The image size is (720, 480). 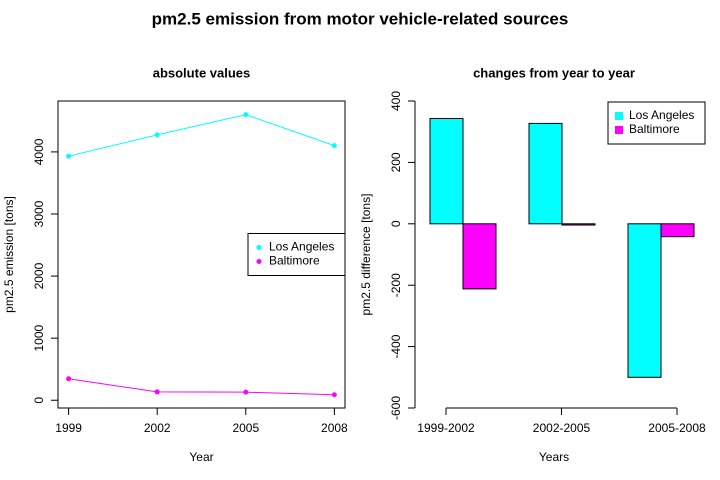 I want to click on y-tick-label: 1000, so click(x=39, y=337).